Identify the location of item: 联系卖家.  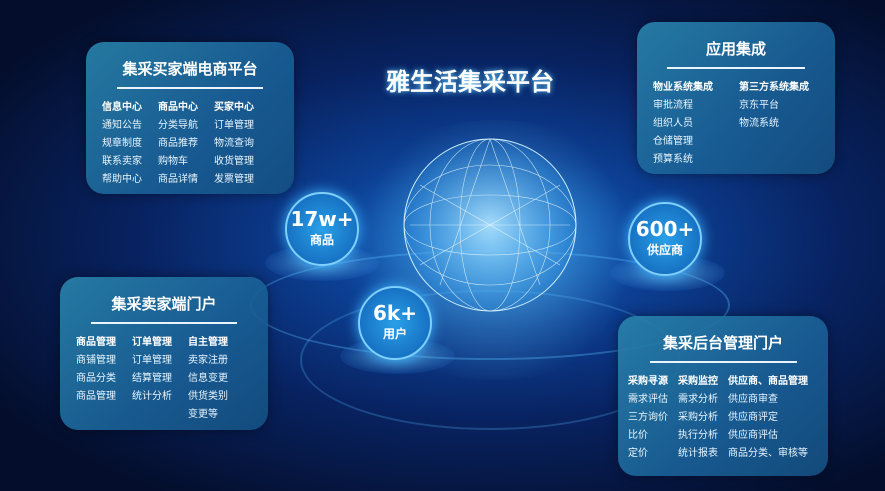
(122, 161).